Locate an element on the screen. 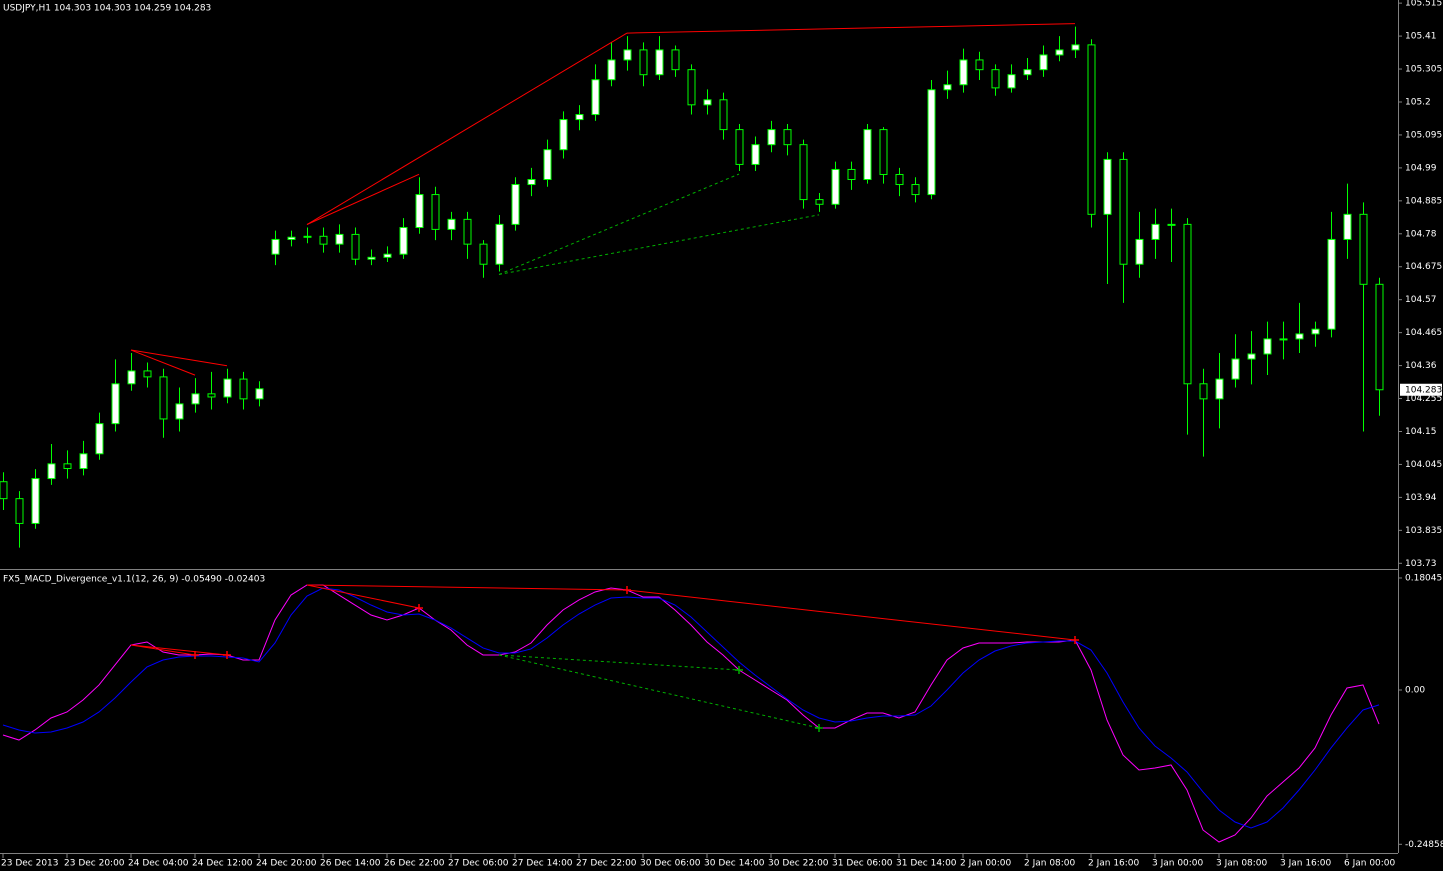  y-tick-label: 104.36 is located at coordinates (1421, 366).